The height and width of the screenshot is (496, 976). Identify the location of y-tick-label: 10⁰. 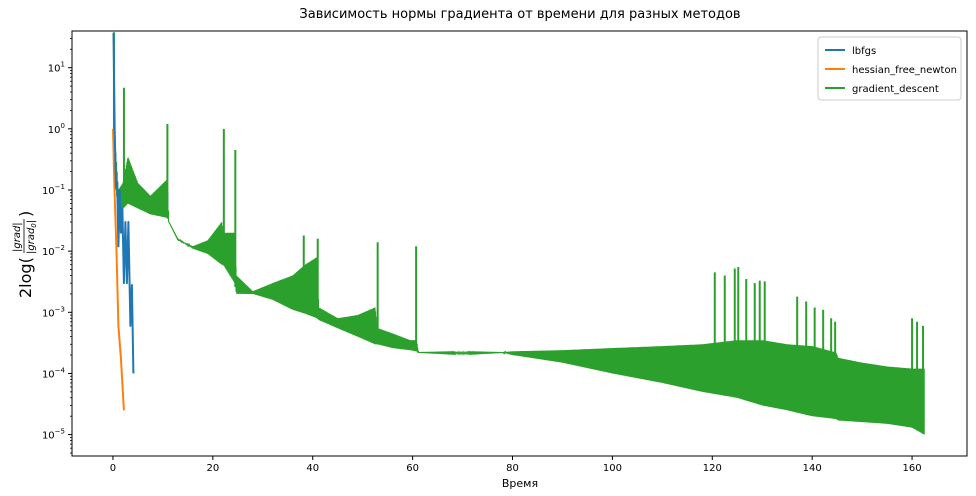
(56, 129).